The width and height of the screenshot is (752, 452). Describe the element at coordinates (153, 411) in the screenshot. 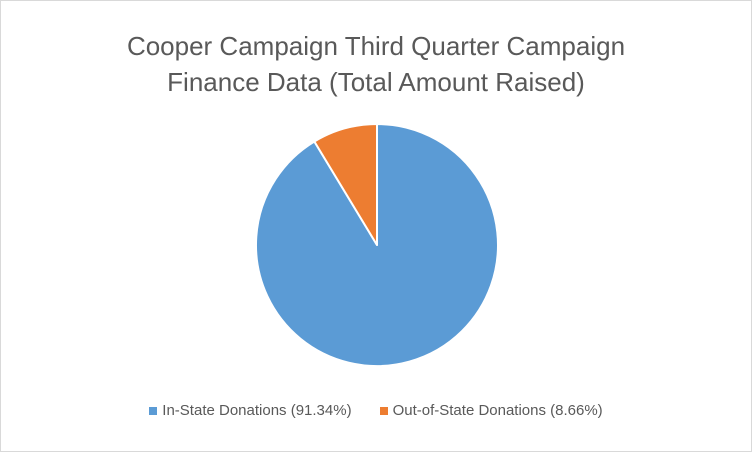

I see `legend-swatch-in-state` at that location.